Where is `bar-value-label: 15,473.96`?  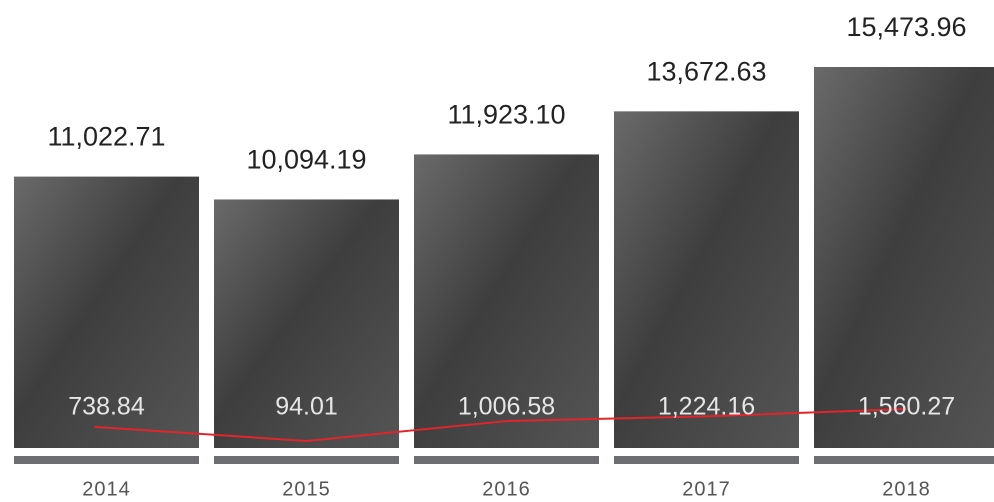 bar-value-label: 15,473.96 is located at coordinates (906, 27).